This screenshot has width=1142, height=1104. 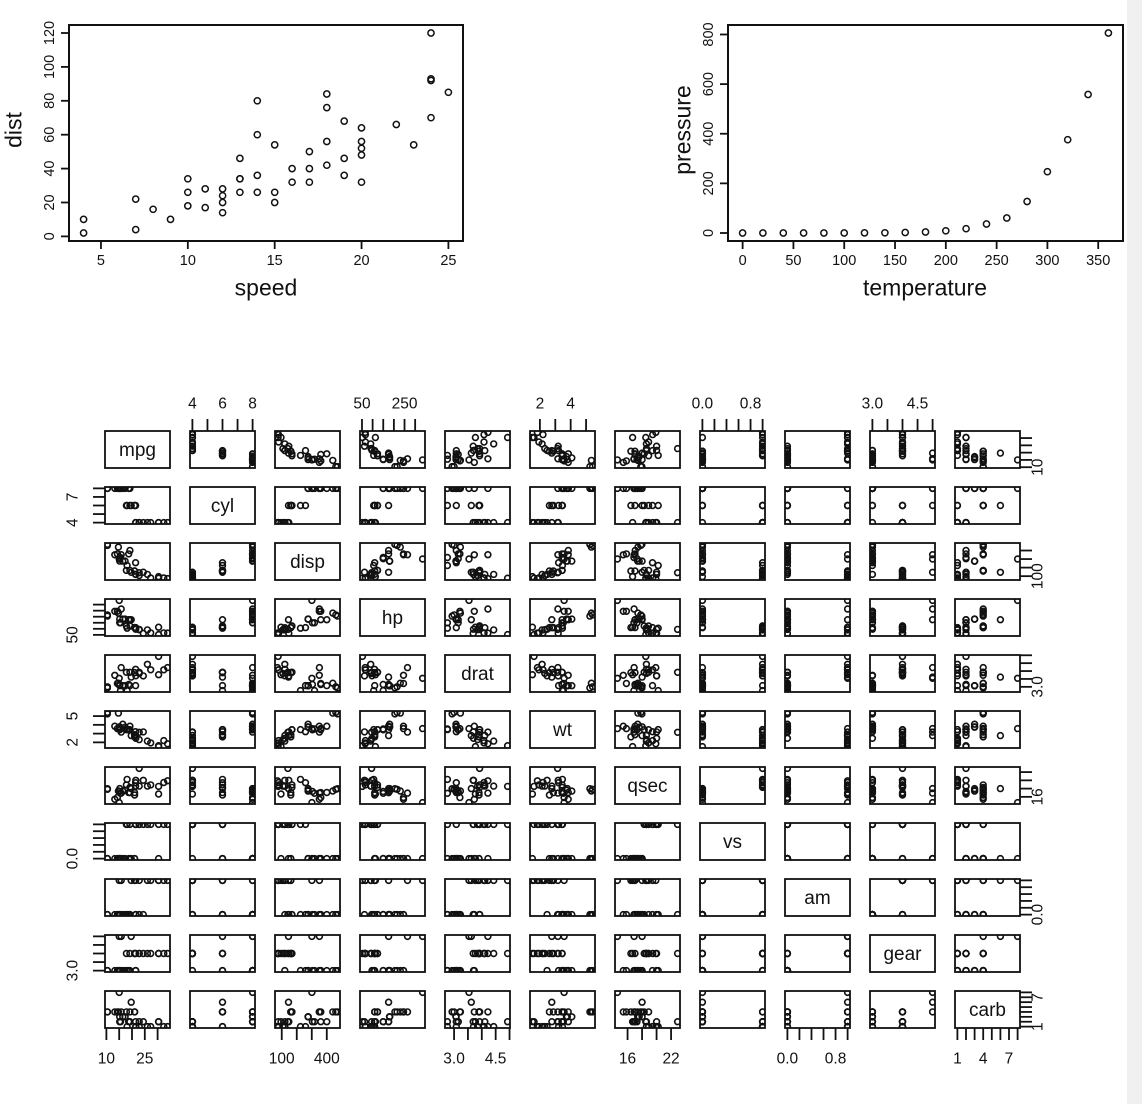 I want to click on pairs-top-tick-label: 4, so click(x=570, y=403).